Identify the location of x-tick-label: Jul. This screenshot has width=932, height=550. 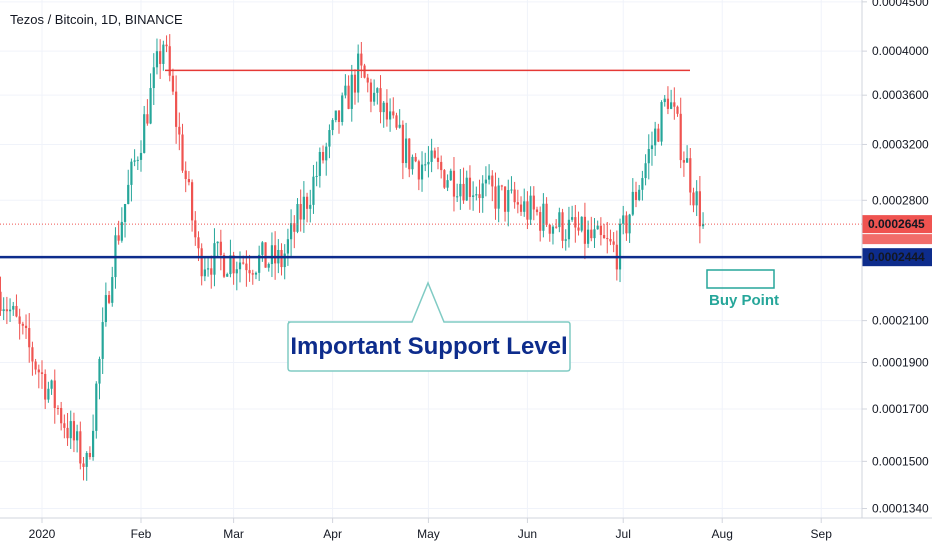
(623, 534).